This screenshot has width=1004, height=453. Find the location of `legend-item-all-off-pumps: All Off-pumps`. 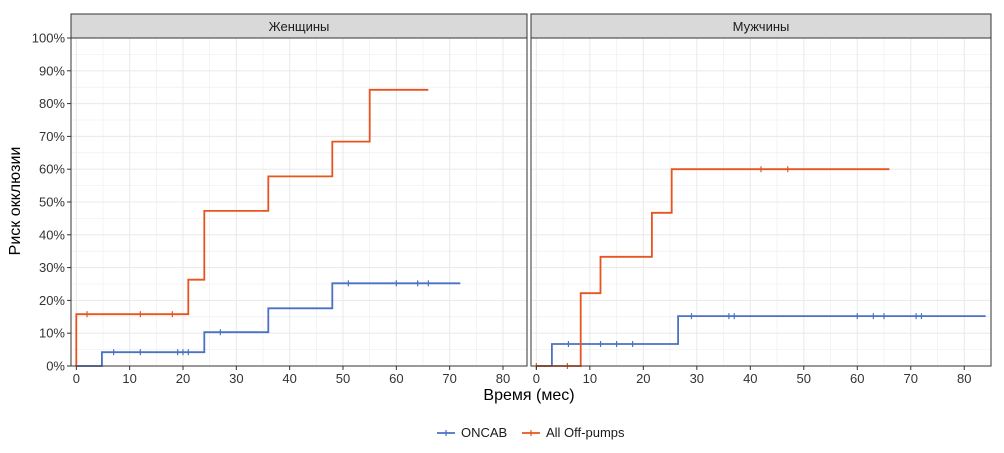

legend-item-all-off-pumps: All Off-pumps is located at coordinates (573, 432).